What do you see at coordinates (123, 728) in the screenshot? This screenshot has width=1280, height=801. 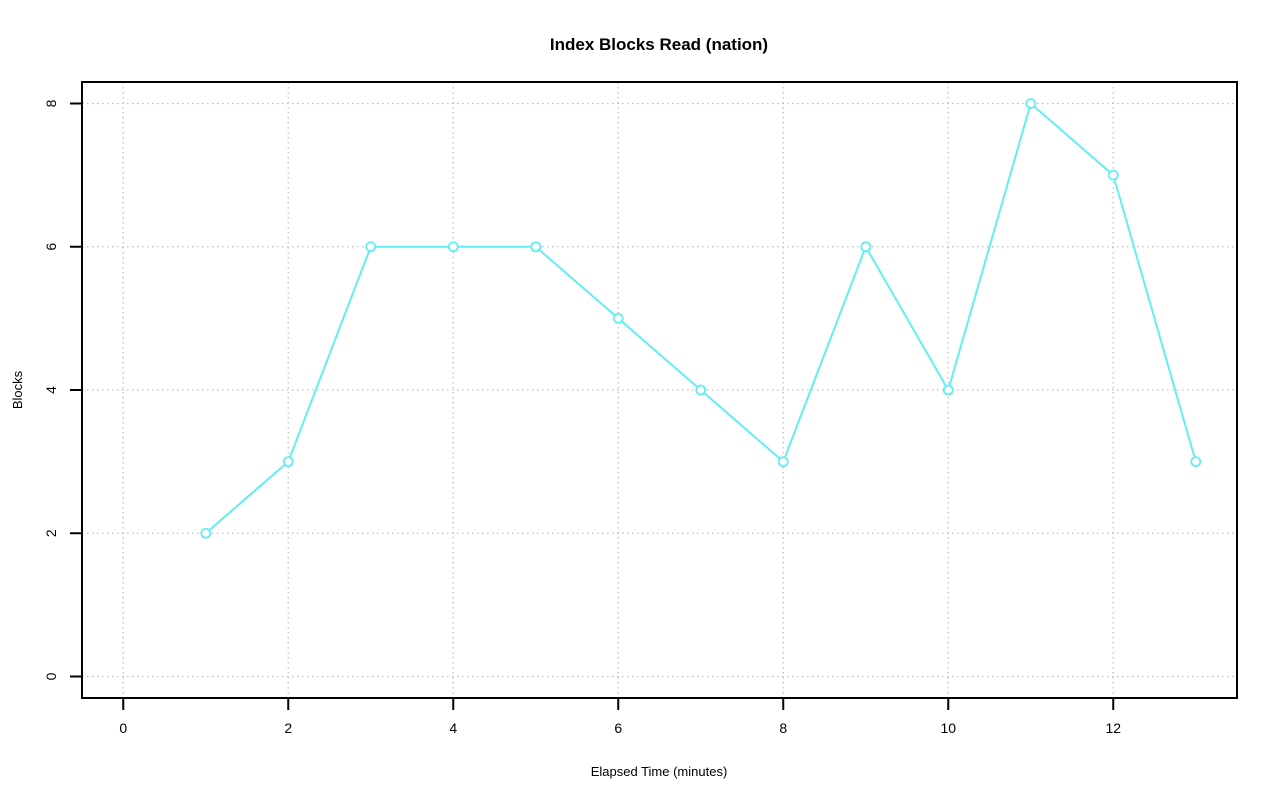 I see `x-tick-label: 0` at bounding box center [123, 728].